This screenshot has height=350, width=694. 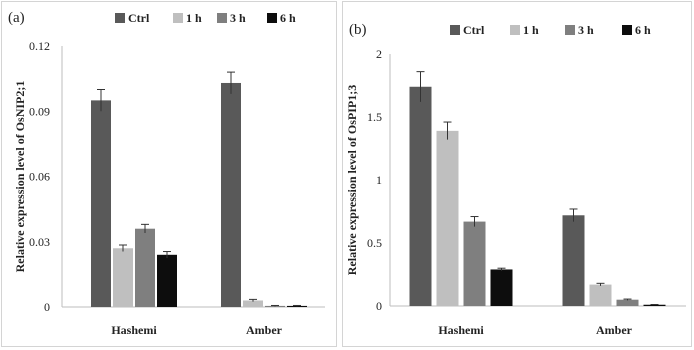 I want to click on y-tick-label: 0.06, so click(x=39, y=177).